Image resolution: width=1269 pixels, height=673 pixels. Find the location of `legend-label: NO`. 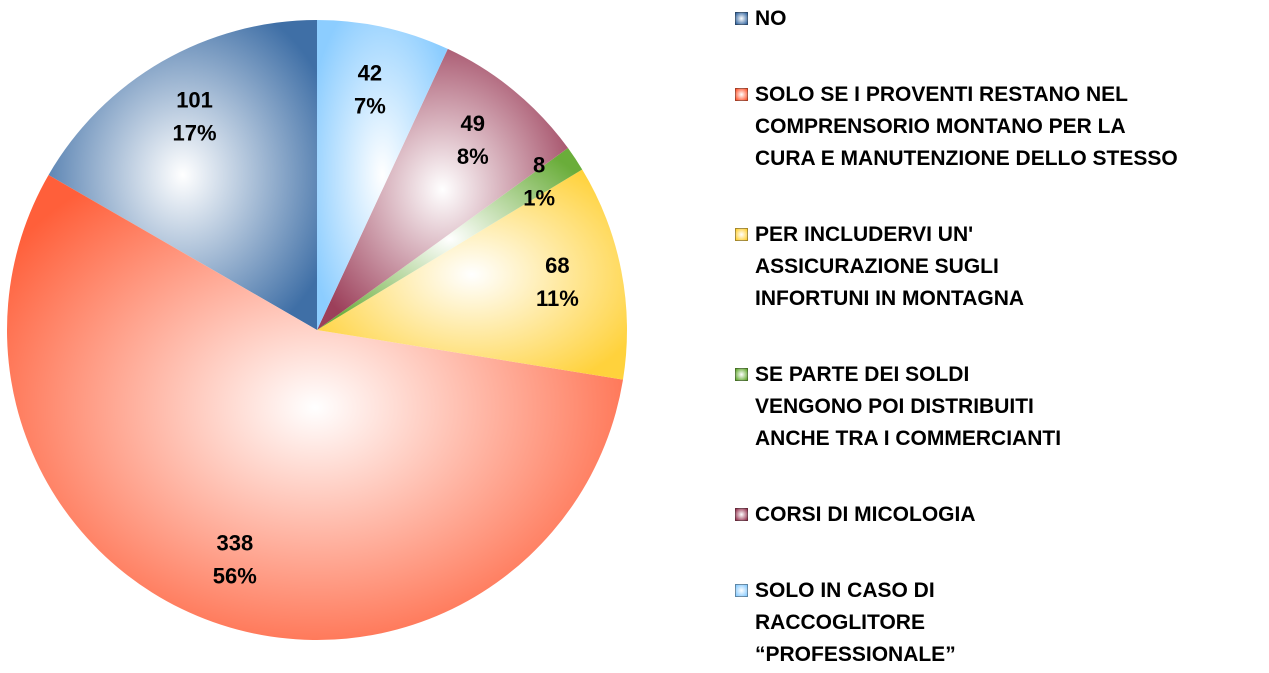

legend-label: NO is located at coordinates (771, 18).